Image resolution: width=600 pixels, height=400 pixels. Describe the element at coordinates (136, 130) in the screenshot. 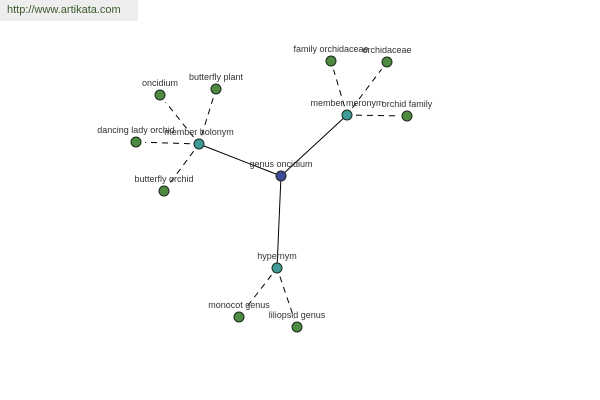

I see `node-label: dancing lady orchid` at that location.